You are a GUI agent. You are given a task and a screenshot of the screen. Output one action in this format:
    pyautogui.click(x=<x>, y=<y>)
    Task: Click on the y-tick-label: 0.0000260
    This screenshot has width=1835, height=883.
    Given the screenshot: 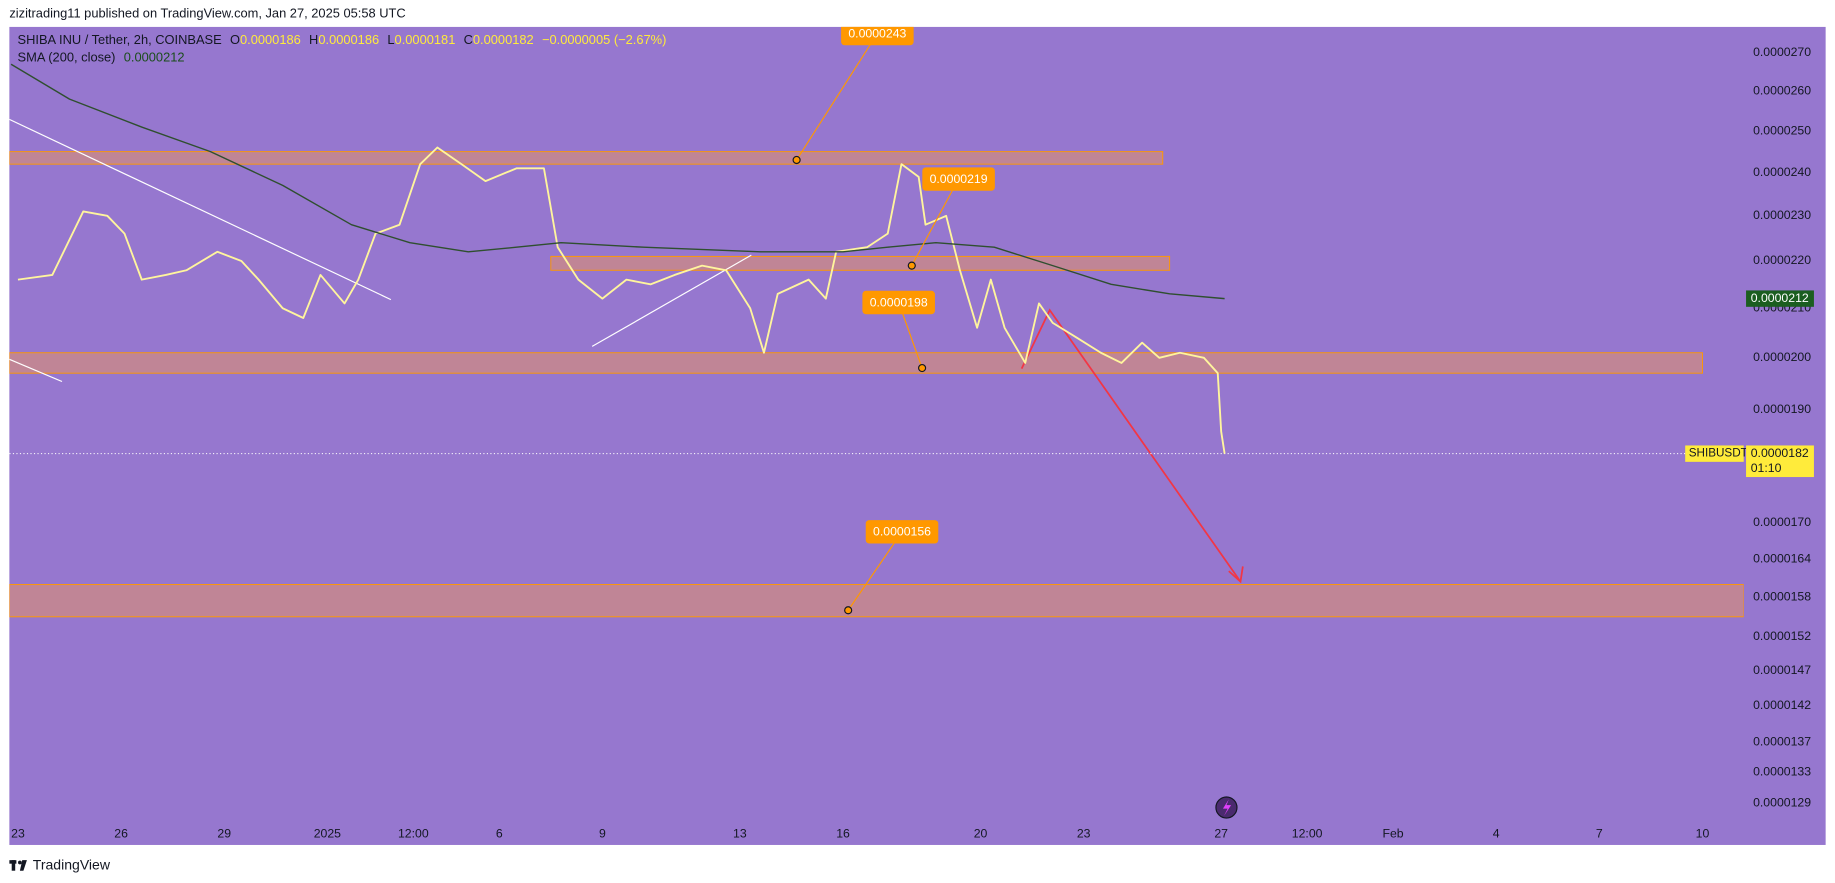 What is the action you would take?
    pyautogui.click(x=1782, y=91)
    